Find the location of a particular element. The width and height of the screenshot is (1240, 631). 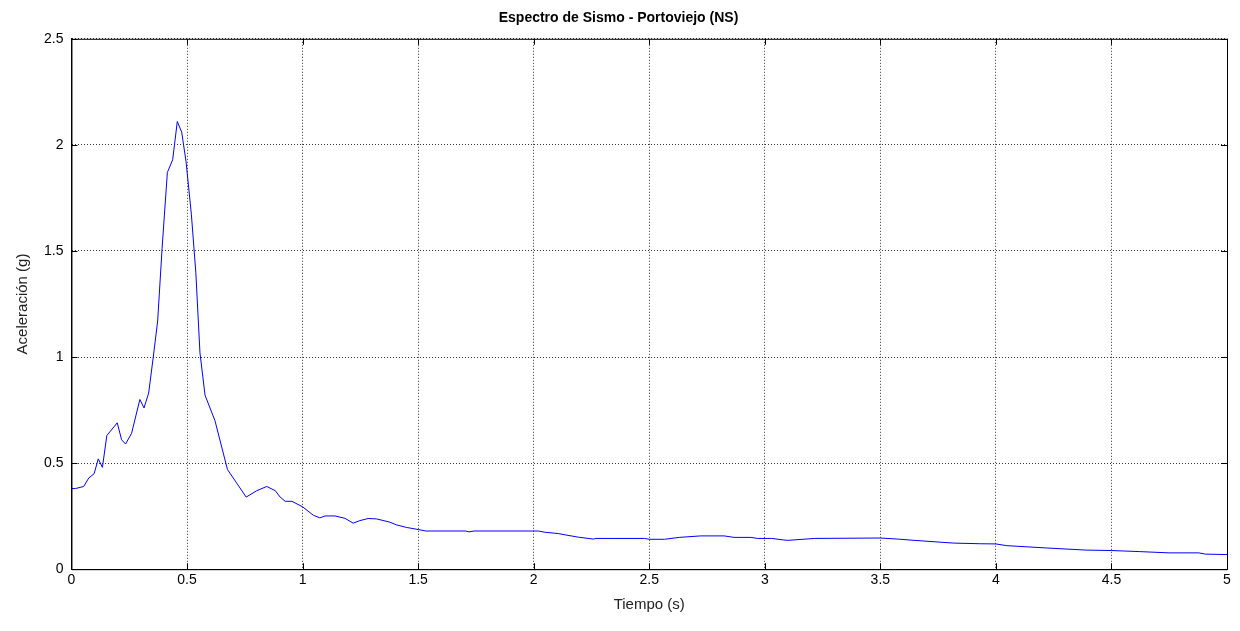

x-tick-label: 2 is located at coordinates (533, 579).